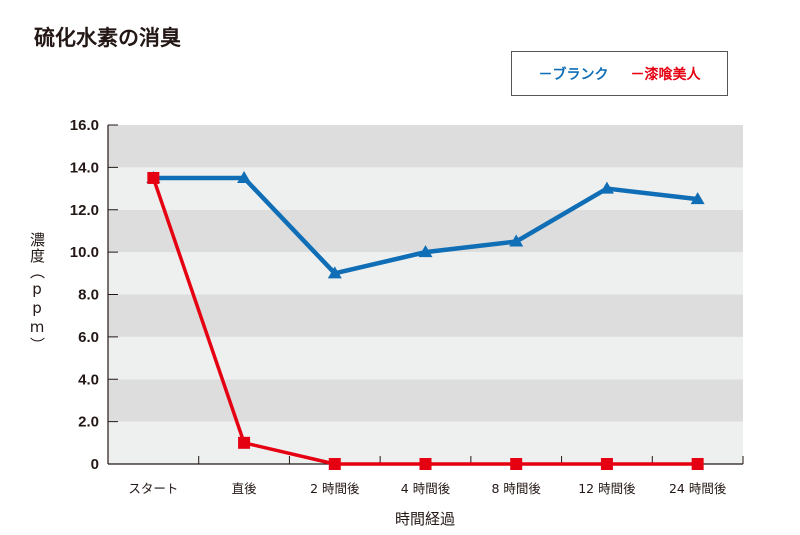 Image resolution: width=800 pixels, height=535 pixels. I want to click on chart-title: 硫化水素の消臭, so click(107, 38).